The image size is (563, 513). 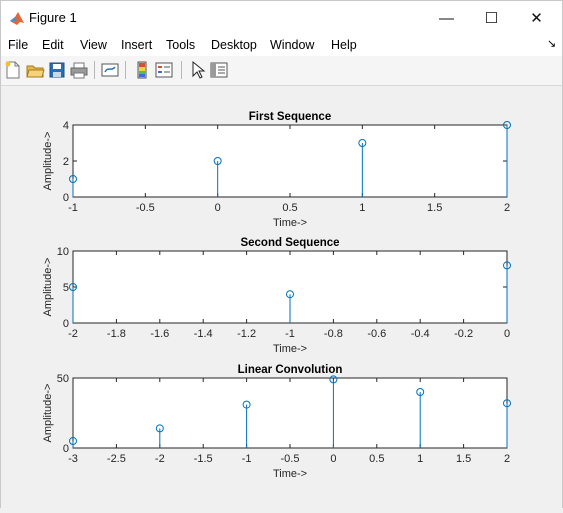 I want to click on plot-title: First Sequence, so click(x=290, y=117).